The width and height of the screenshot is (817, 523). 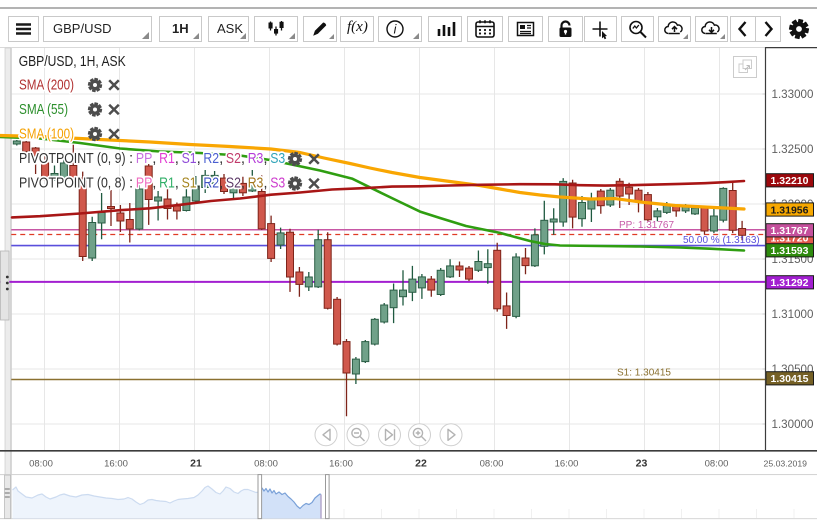 I want to click on svg-text: 1.31593, so click(x=790, y=251).